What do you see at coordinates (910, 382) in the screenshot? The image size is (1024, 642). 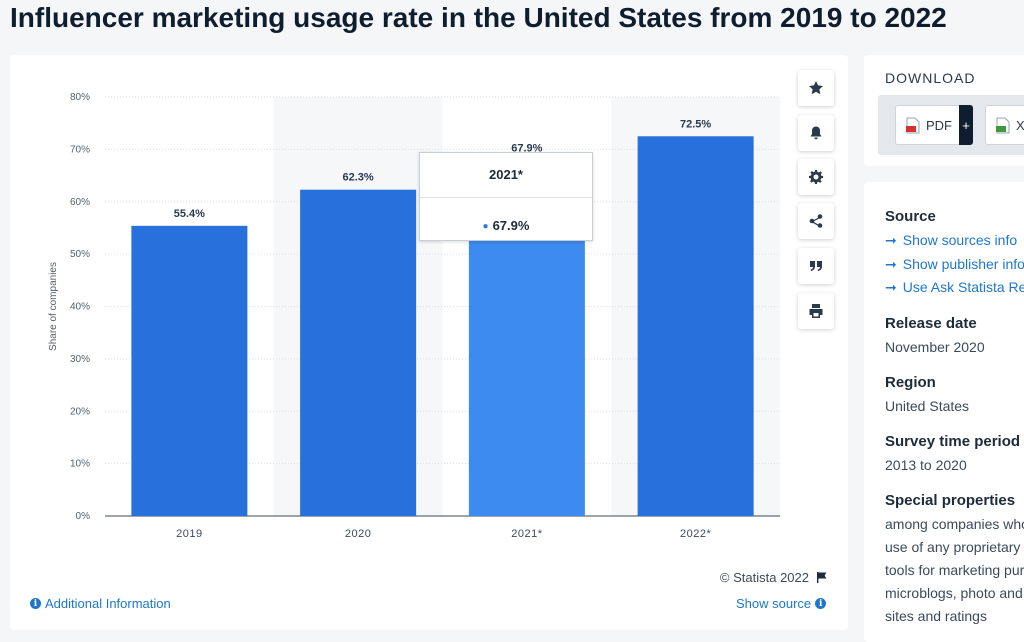 I see `region-heading: Region` at bounding box center [910, 382].